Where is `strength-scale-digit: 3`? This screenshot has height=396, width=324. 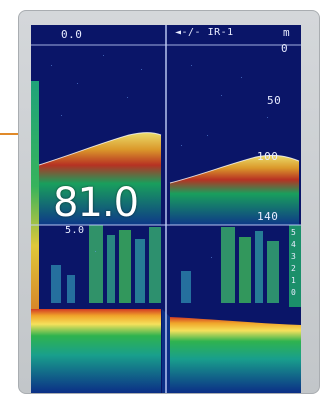 strength-scale-digit: 3 is located at coordinates (293, 256).